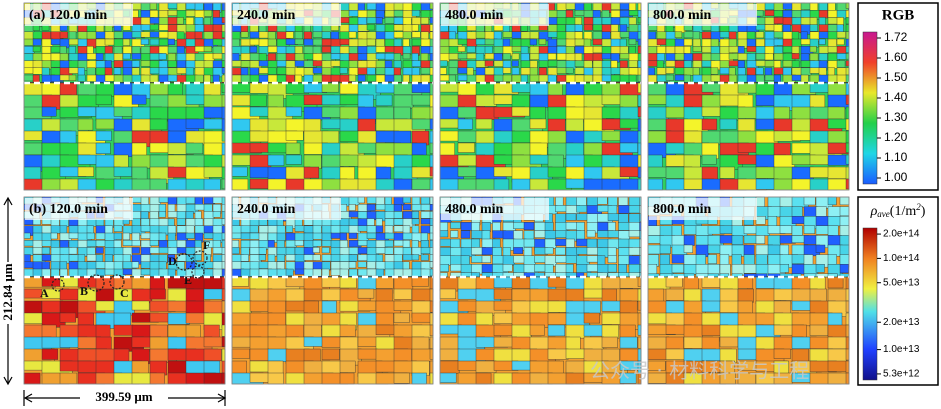 This screenshot has width=941, height=409. I want to click on panel-label: (b) 120.0 min, so click(68, 209).